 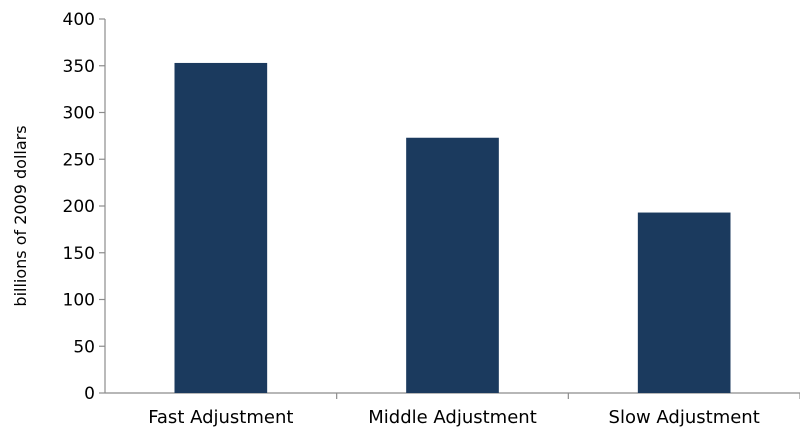 What do you see at coordinates (79, 301) in the screenshot?
I see `y-tick-label: 100` at bounding box center [79, 301].